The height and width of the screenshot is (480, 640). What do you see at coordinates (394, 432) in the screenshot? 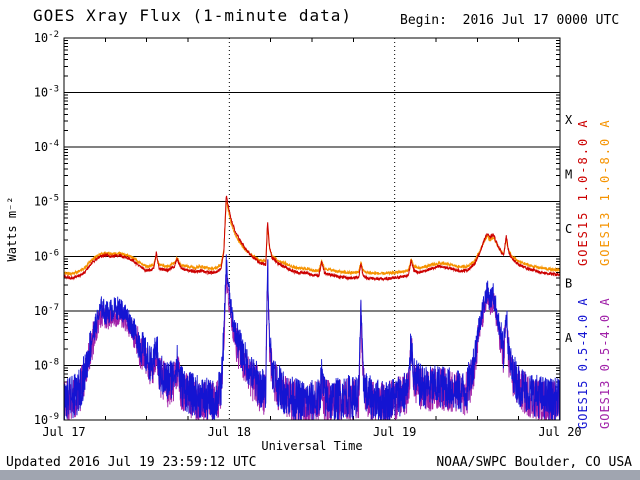
I see `x-tick-label: Jul 19` at bounding box center [394, 432].